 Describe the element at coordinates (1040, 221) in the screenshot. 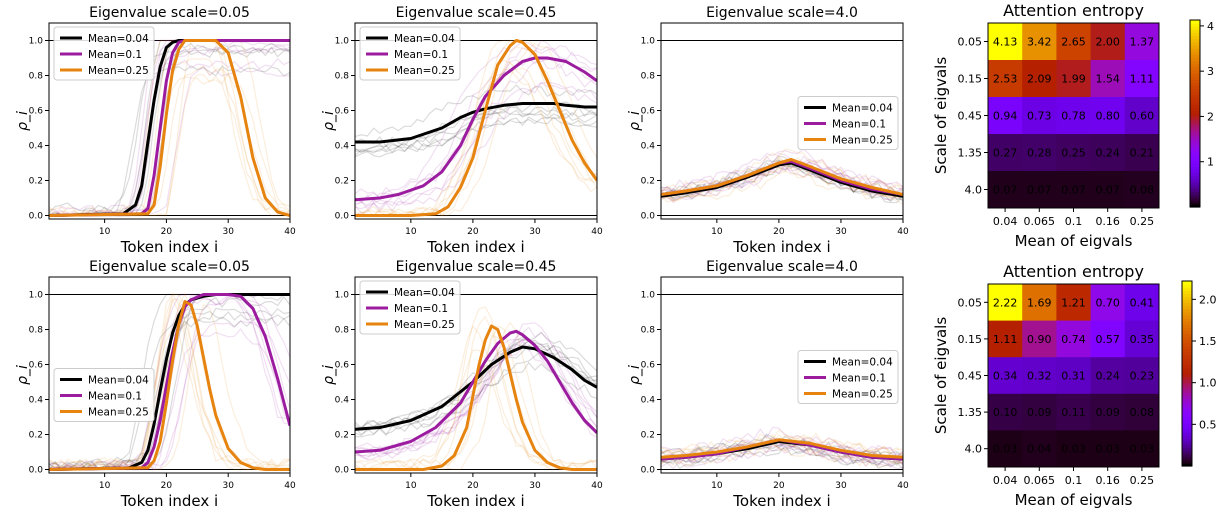

I see `x-category-label: 0.065` at that location.